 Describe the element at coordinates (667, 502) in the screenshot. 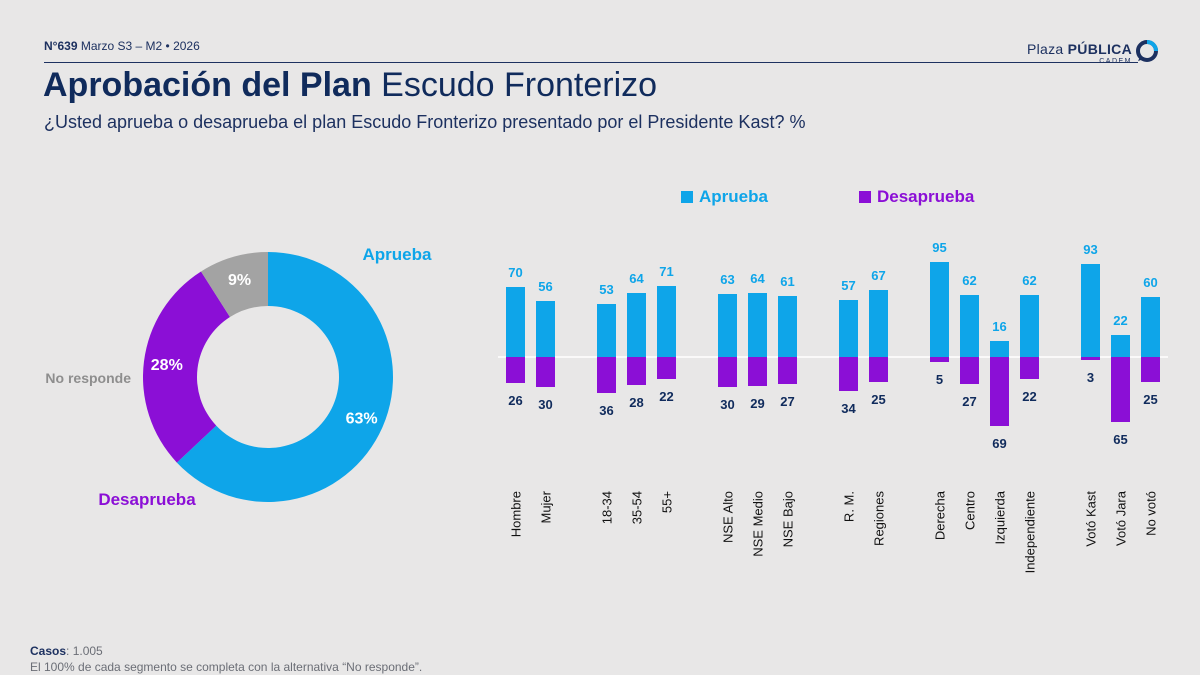

I see `category-label-55: 55+` at that location.